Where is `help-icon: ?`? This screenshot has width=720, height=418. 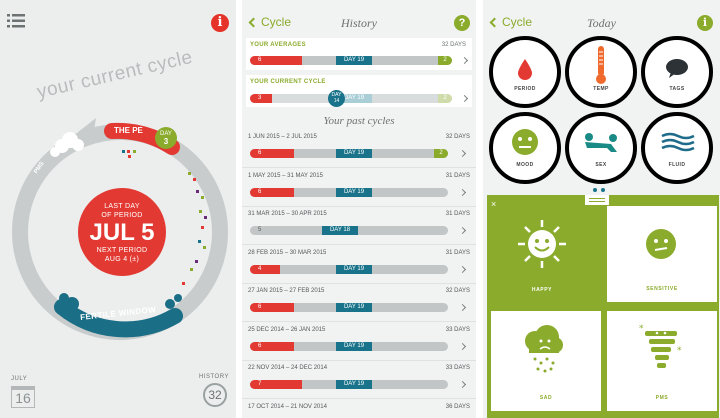
help-icon: ? is located at coordinates (462, 23).